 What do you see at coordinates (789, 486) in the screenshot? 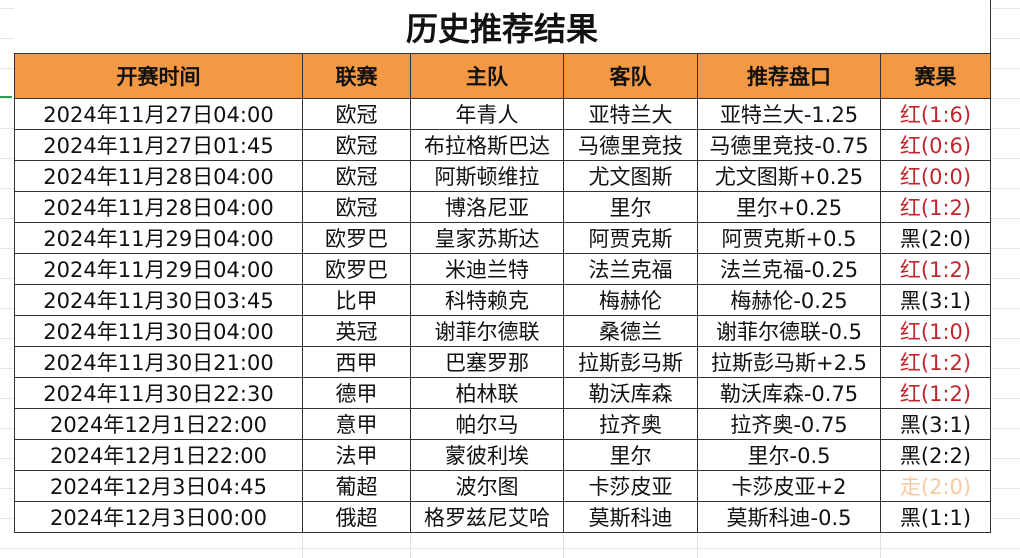
I see `cell-pick: 卡莎皮亚+2` at bounding box center [789, 486].